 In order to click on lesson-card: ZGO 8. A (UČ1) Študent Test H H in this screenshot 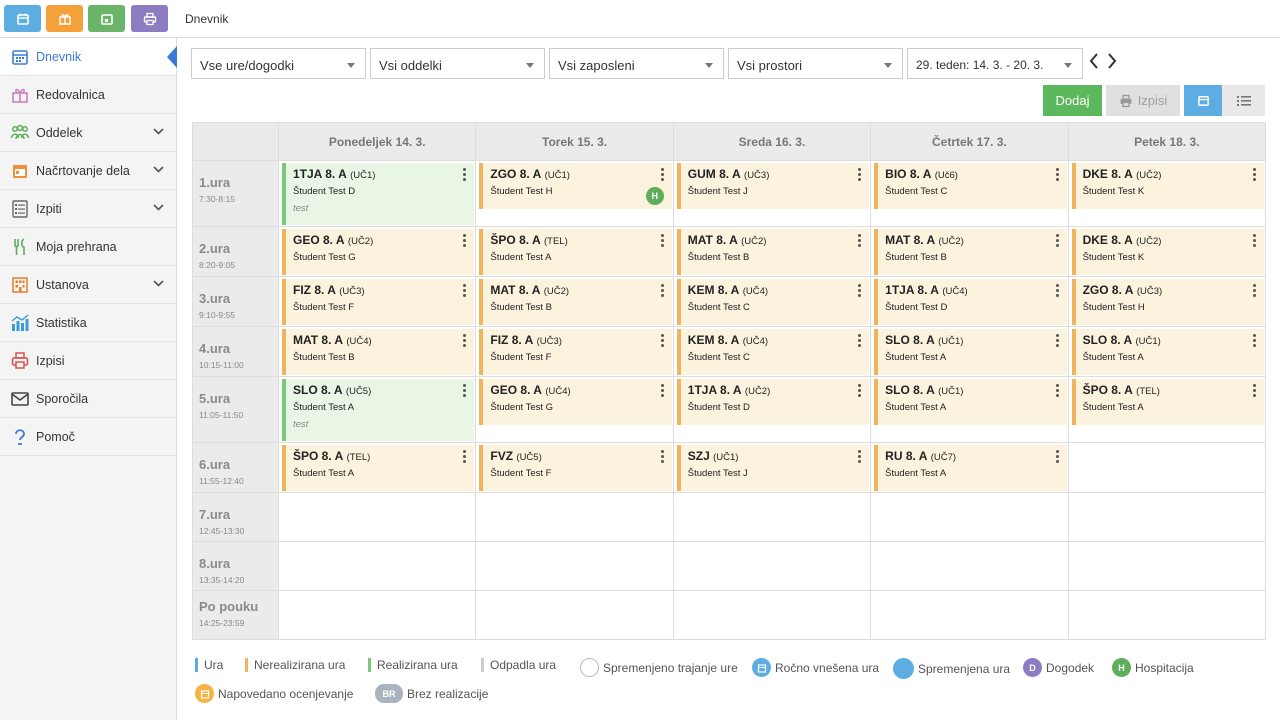, I will do `click(575, 186)`.